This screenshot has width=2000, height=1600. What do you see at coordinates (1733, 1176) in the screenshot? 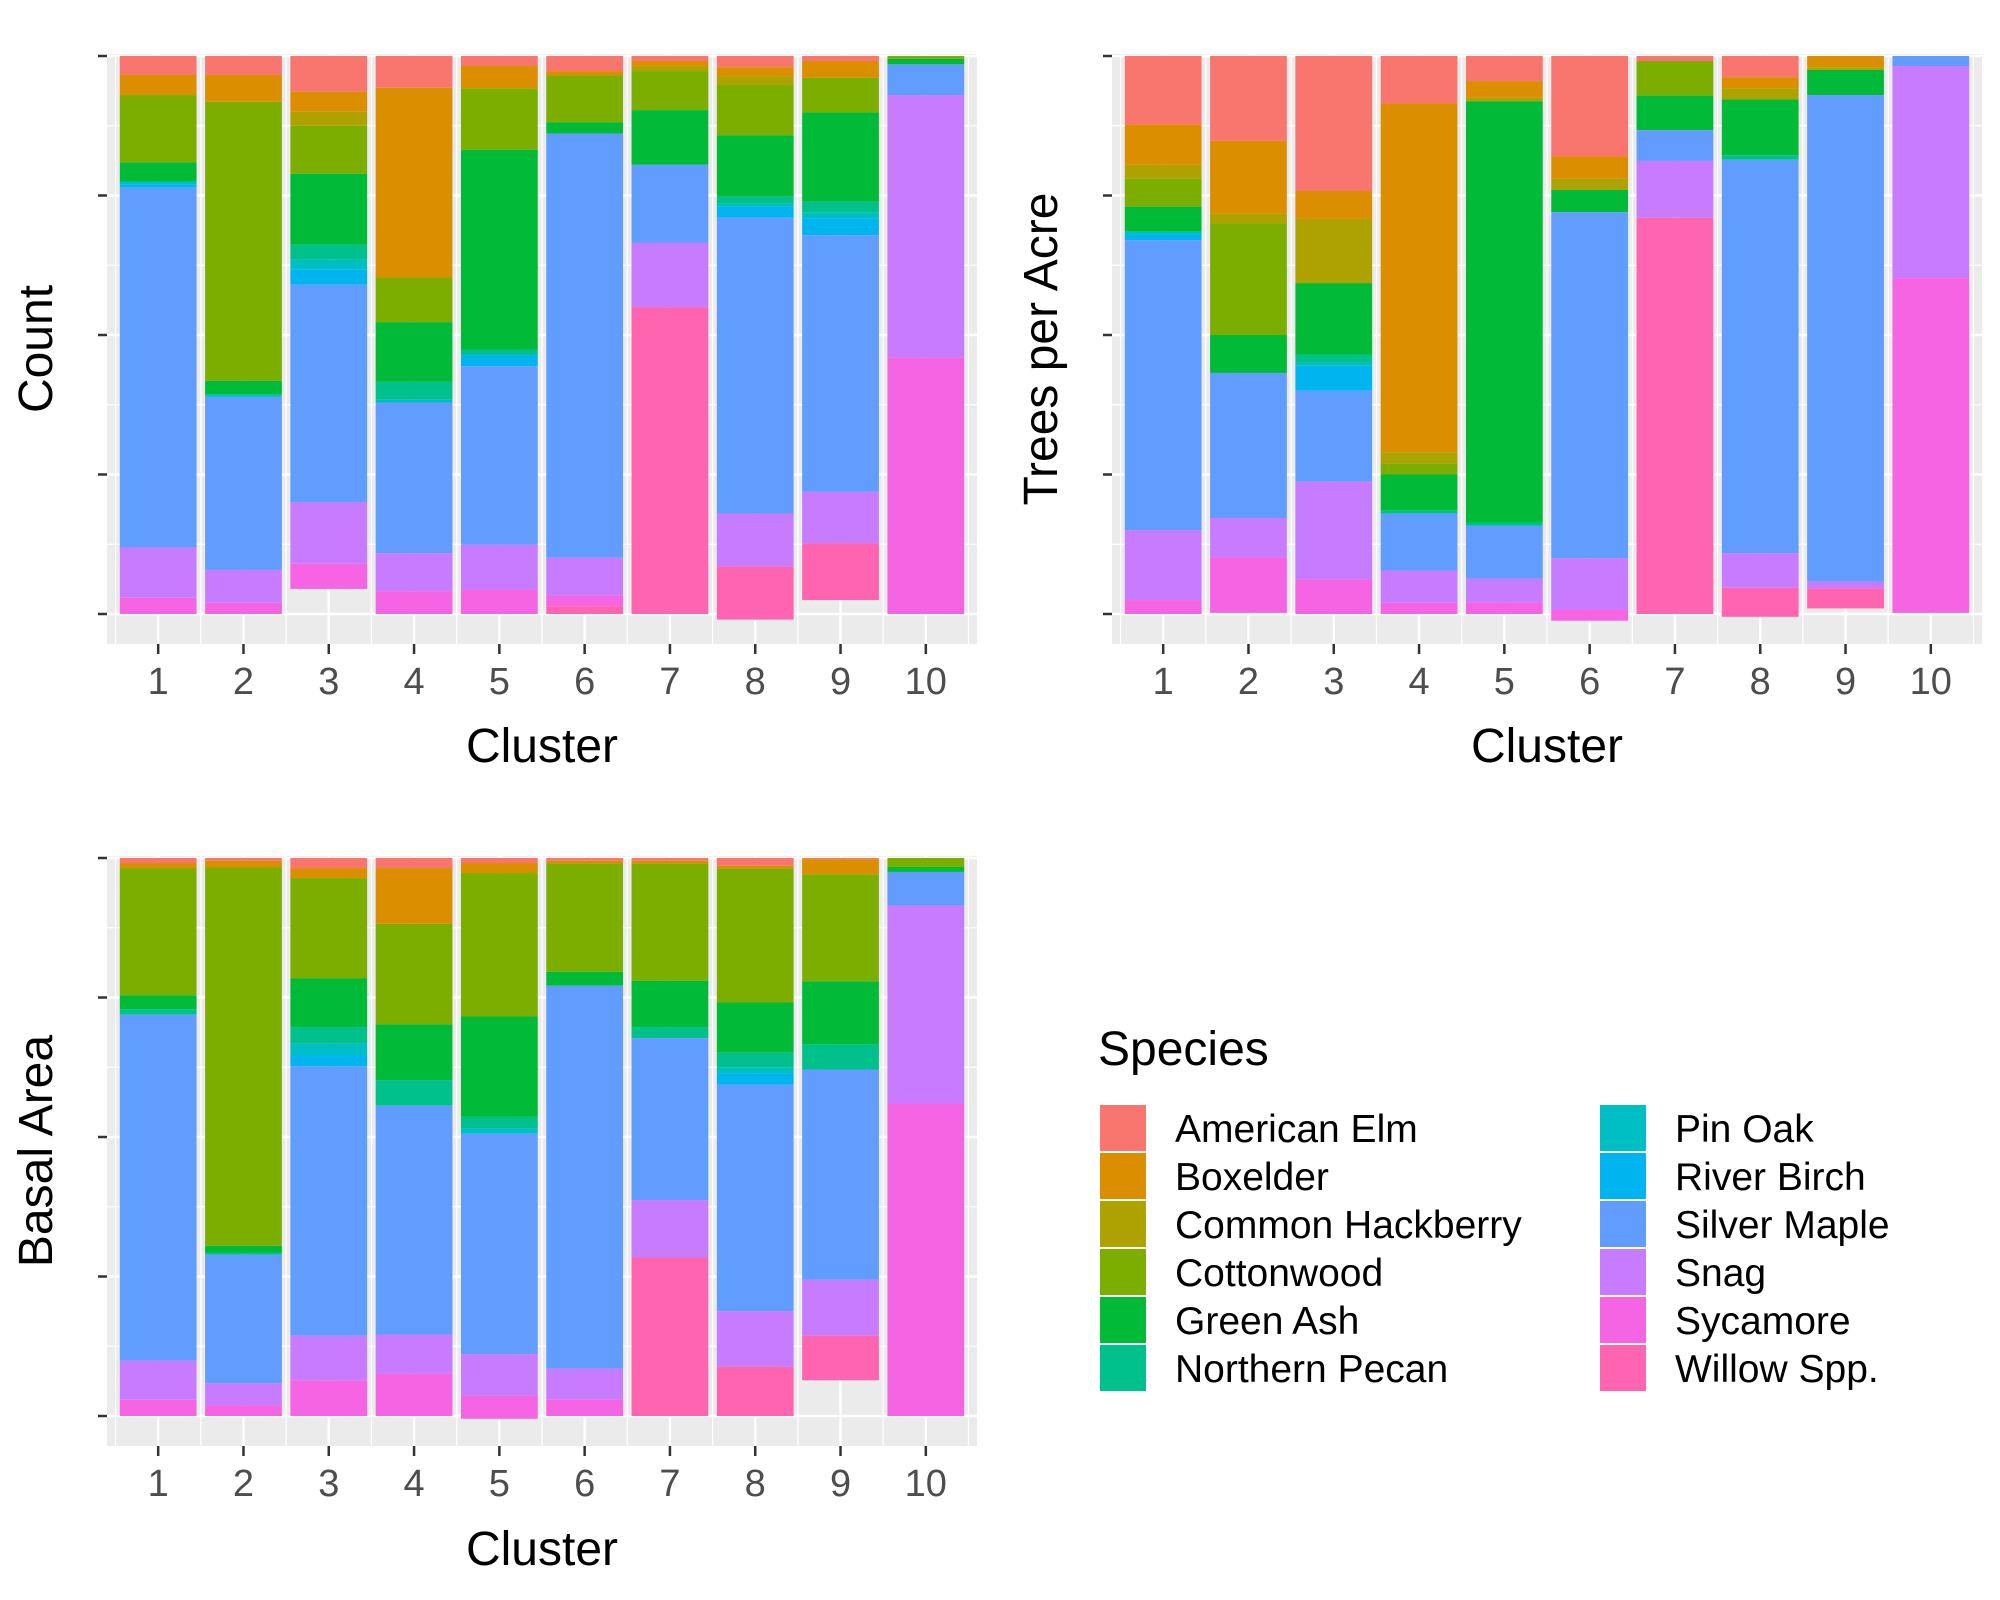
I see `legend-item: River Birch` at bounding box center [1733, 1176].